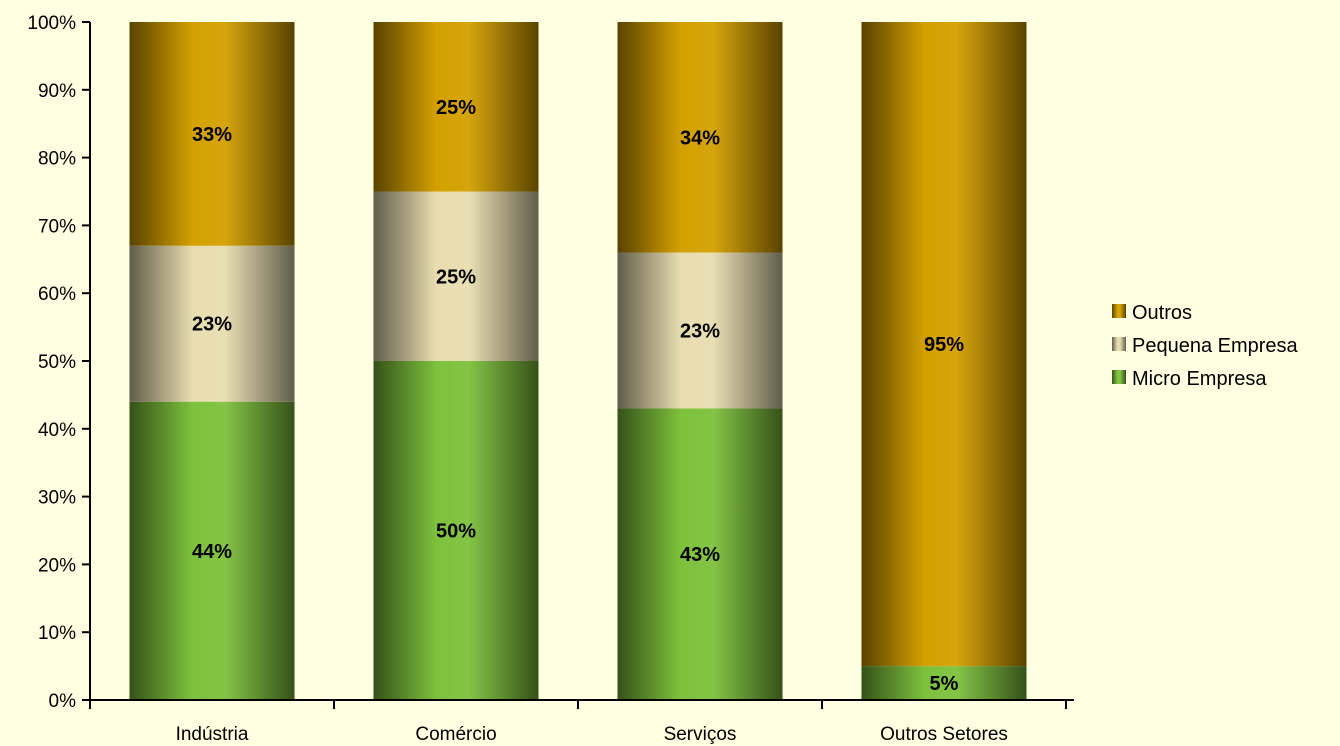  I want to click on data-label-micro-empresa-2: 50%, so click(456, 532).